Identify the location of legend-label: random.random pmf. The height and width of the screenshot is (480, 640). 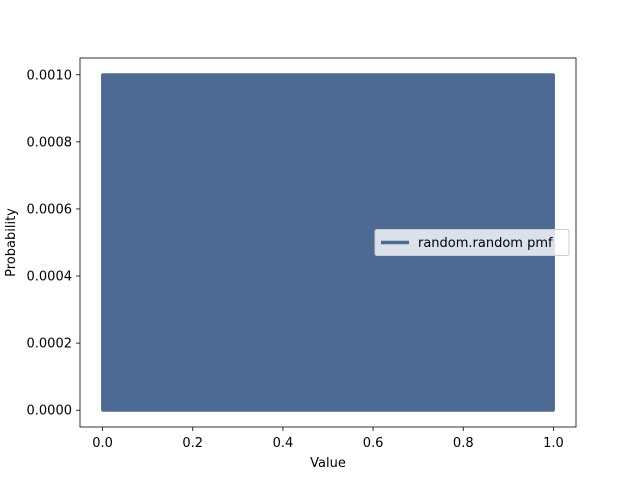
(485, 243).